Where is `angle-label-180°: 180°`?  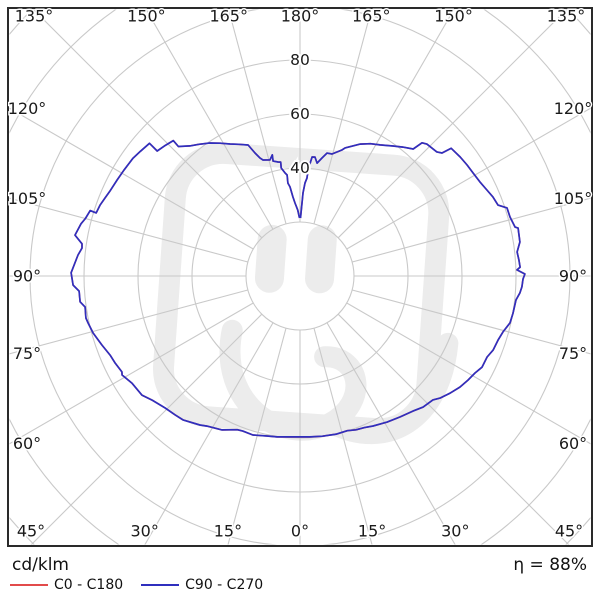
angle-label-180°: 180° is located at coordinates (300, 16).